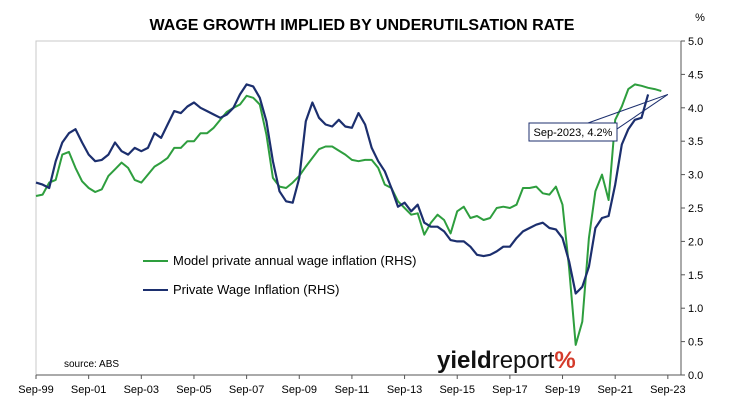 The width and height of the screenshot is (730, 400). Describe the element at coordinates (352, 390) in the screenshot. I see `x-tick-label: Sep-11` at that location.